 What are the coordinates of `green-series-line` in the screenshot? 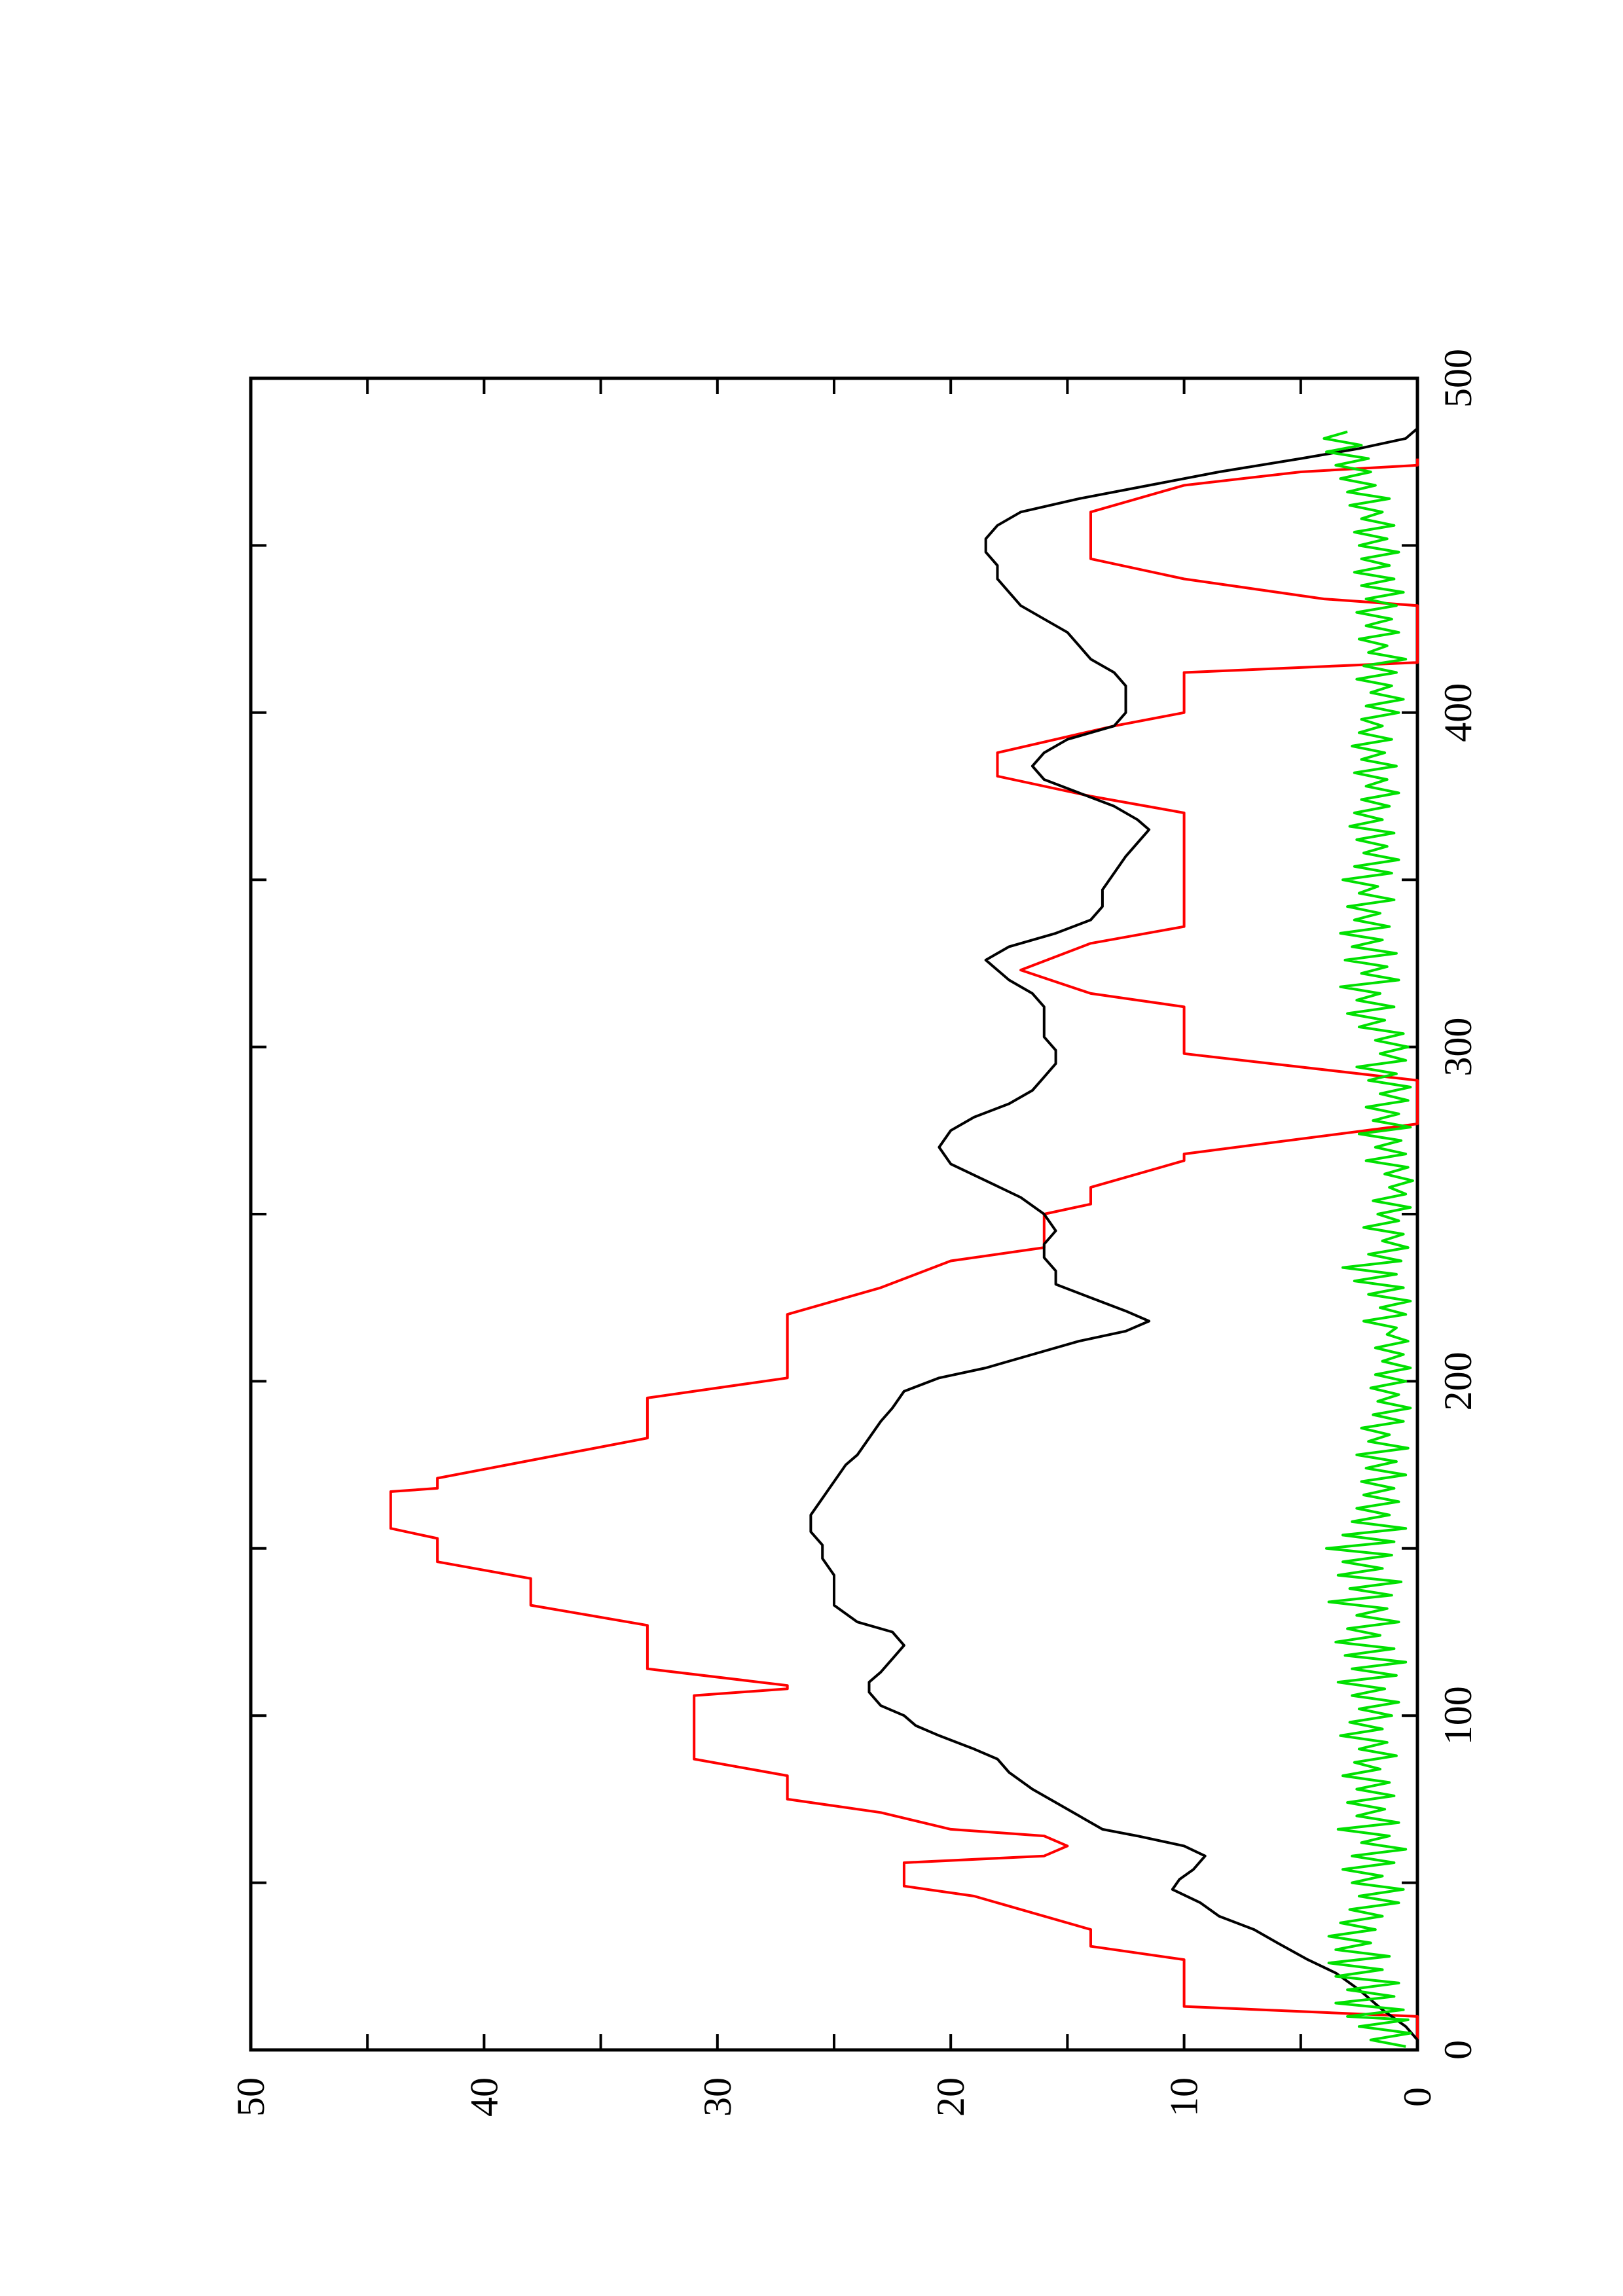 It's located at (1368, 1239).